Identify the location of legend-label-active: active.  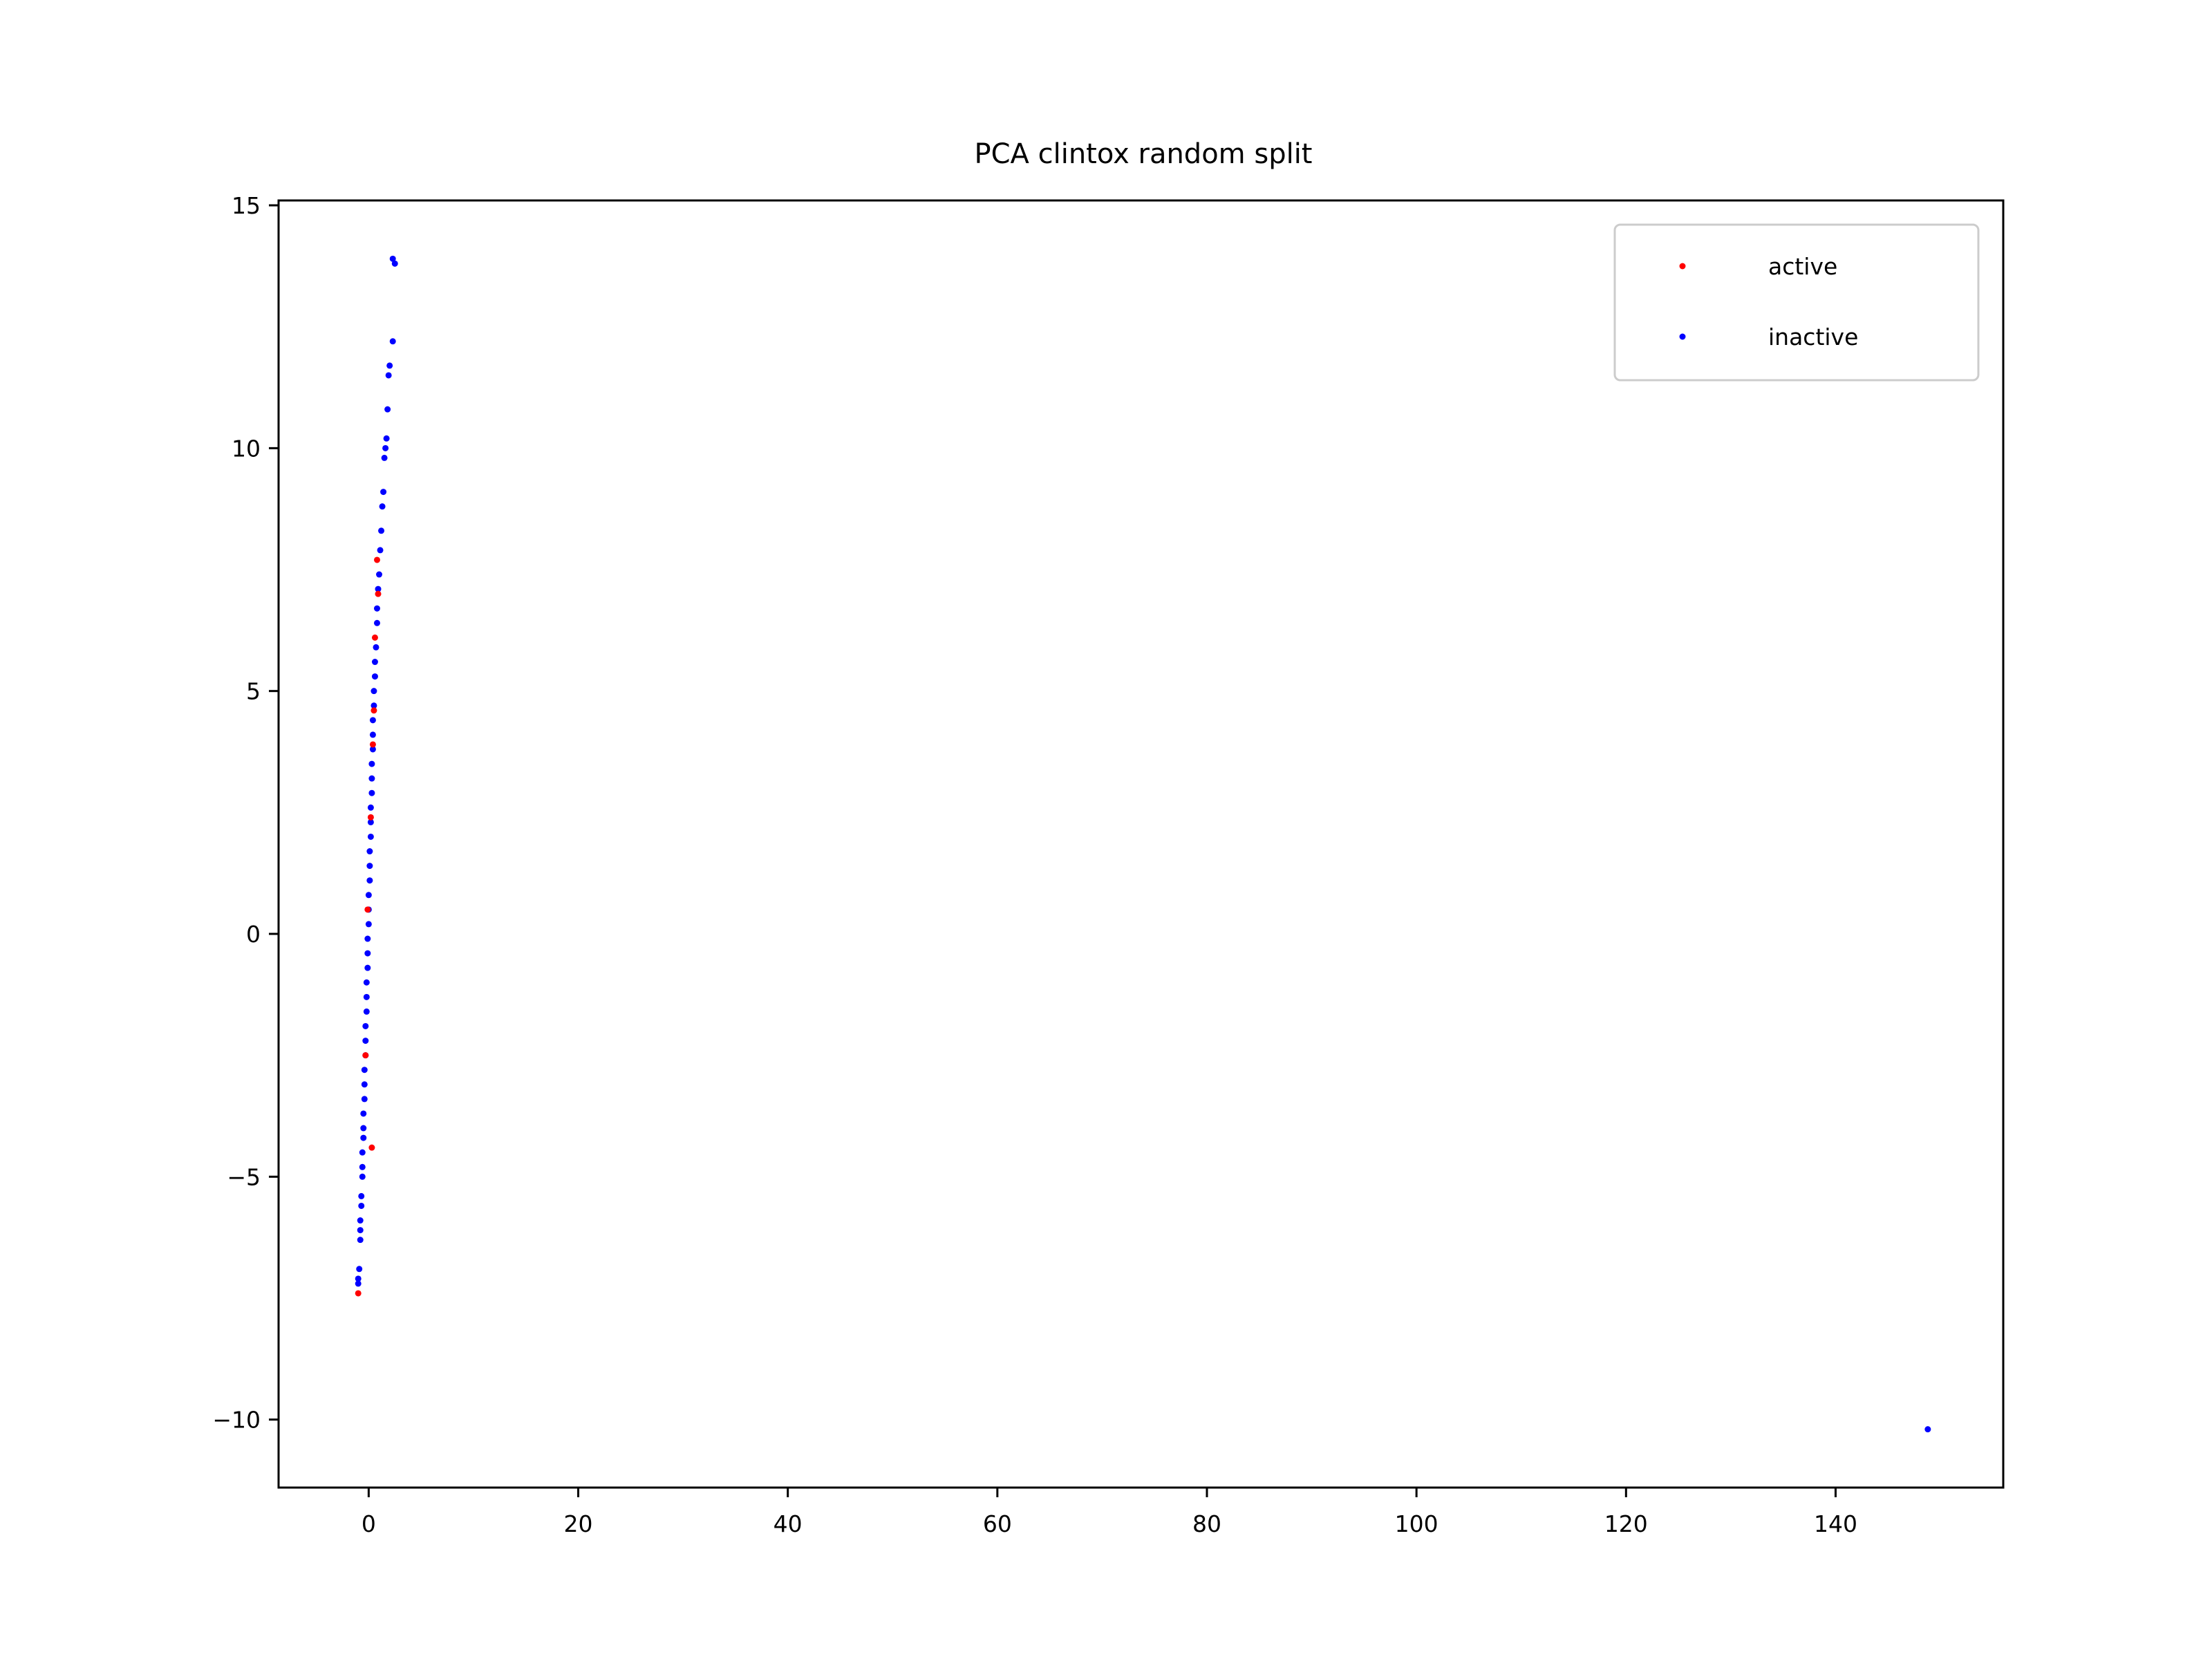
(1802, 266).